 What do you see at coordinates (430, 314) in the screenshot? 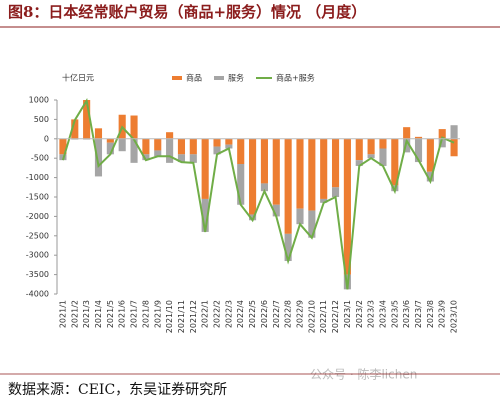
I see `x-tick-label: 2023/8` at bounding box center [430, 314].